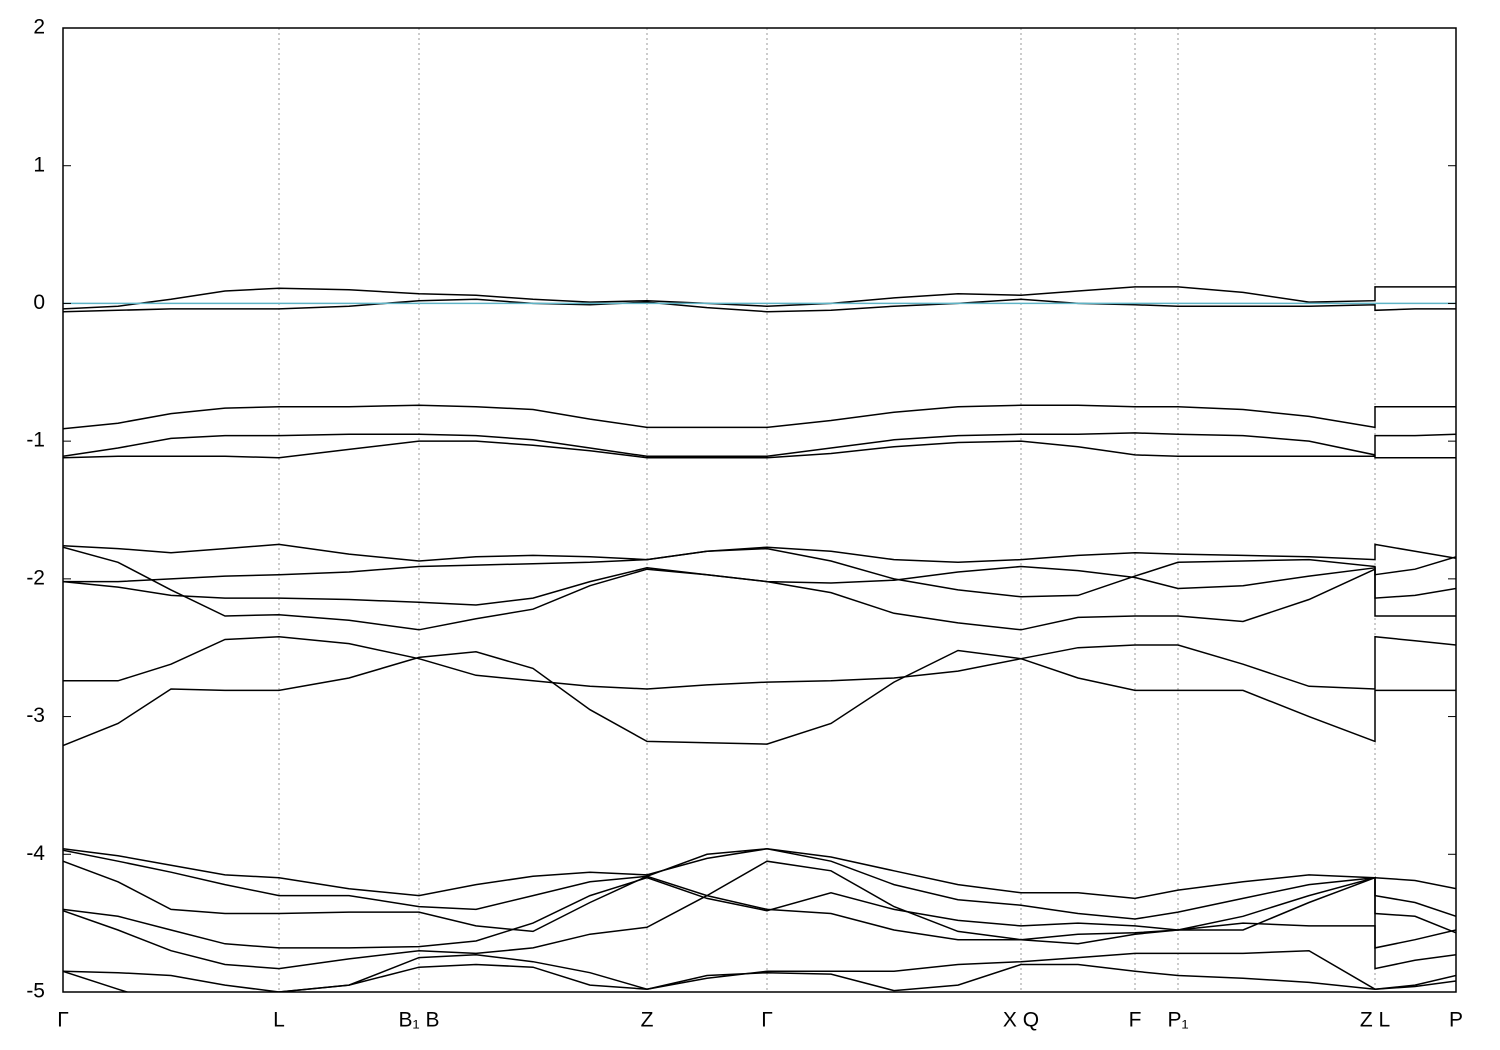 The height and width of the screenshot is (1050, 1500). I want to click on x-tick-label: P₁, so click(1177, 1020).